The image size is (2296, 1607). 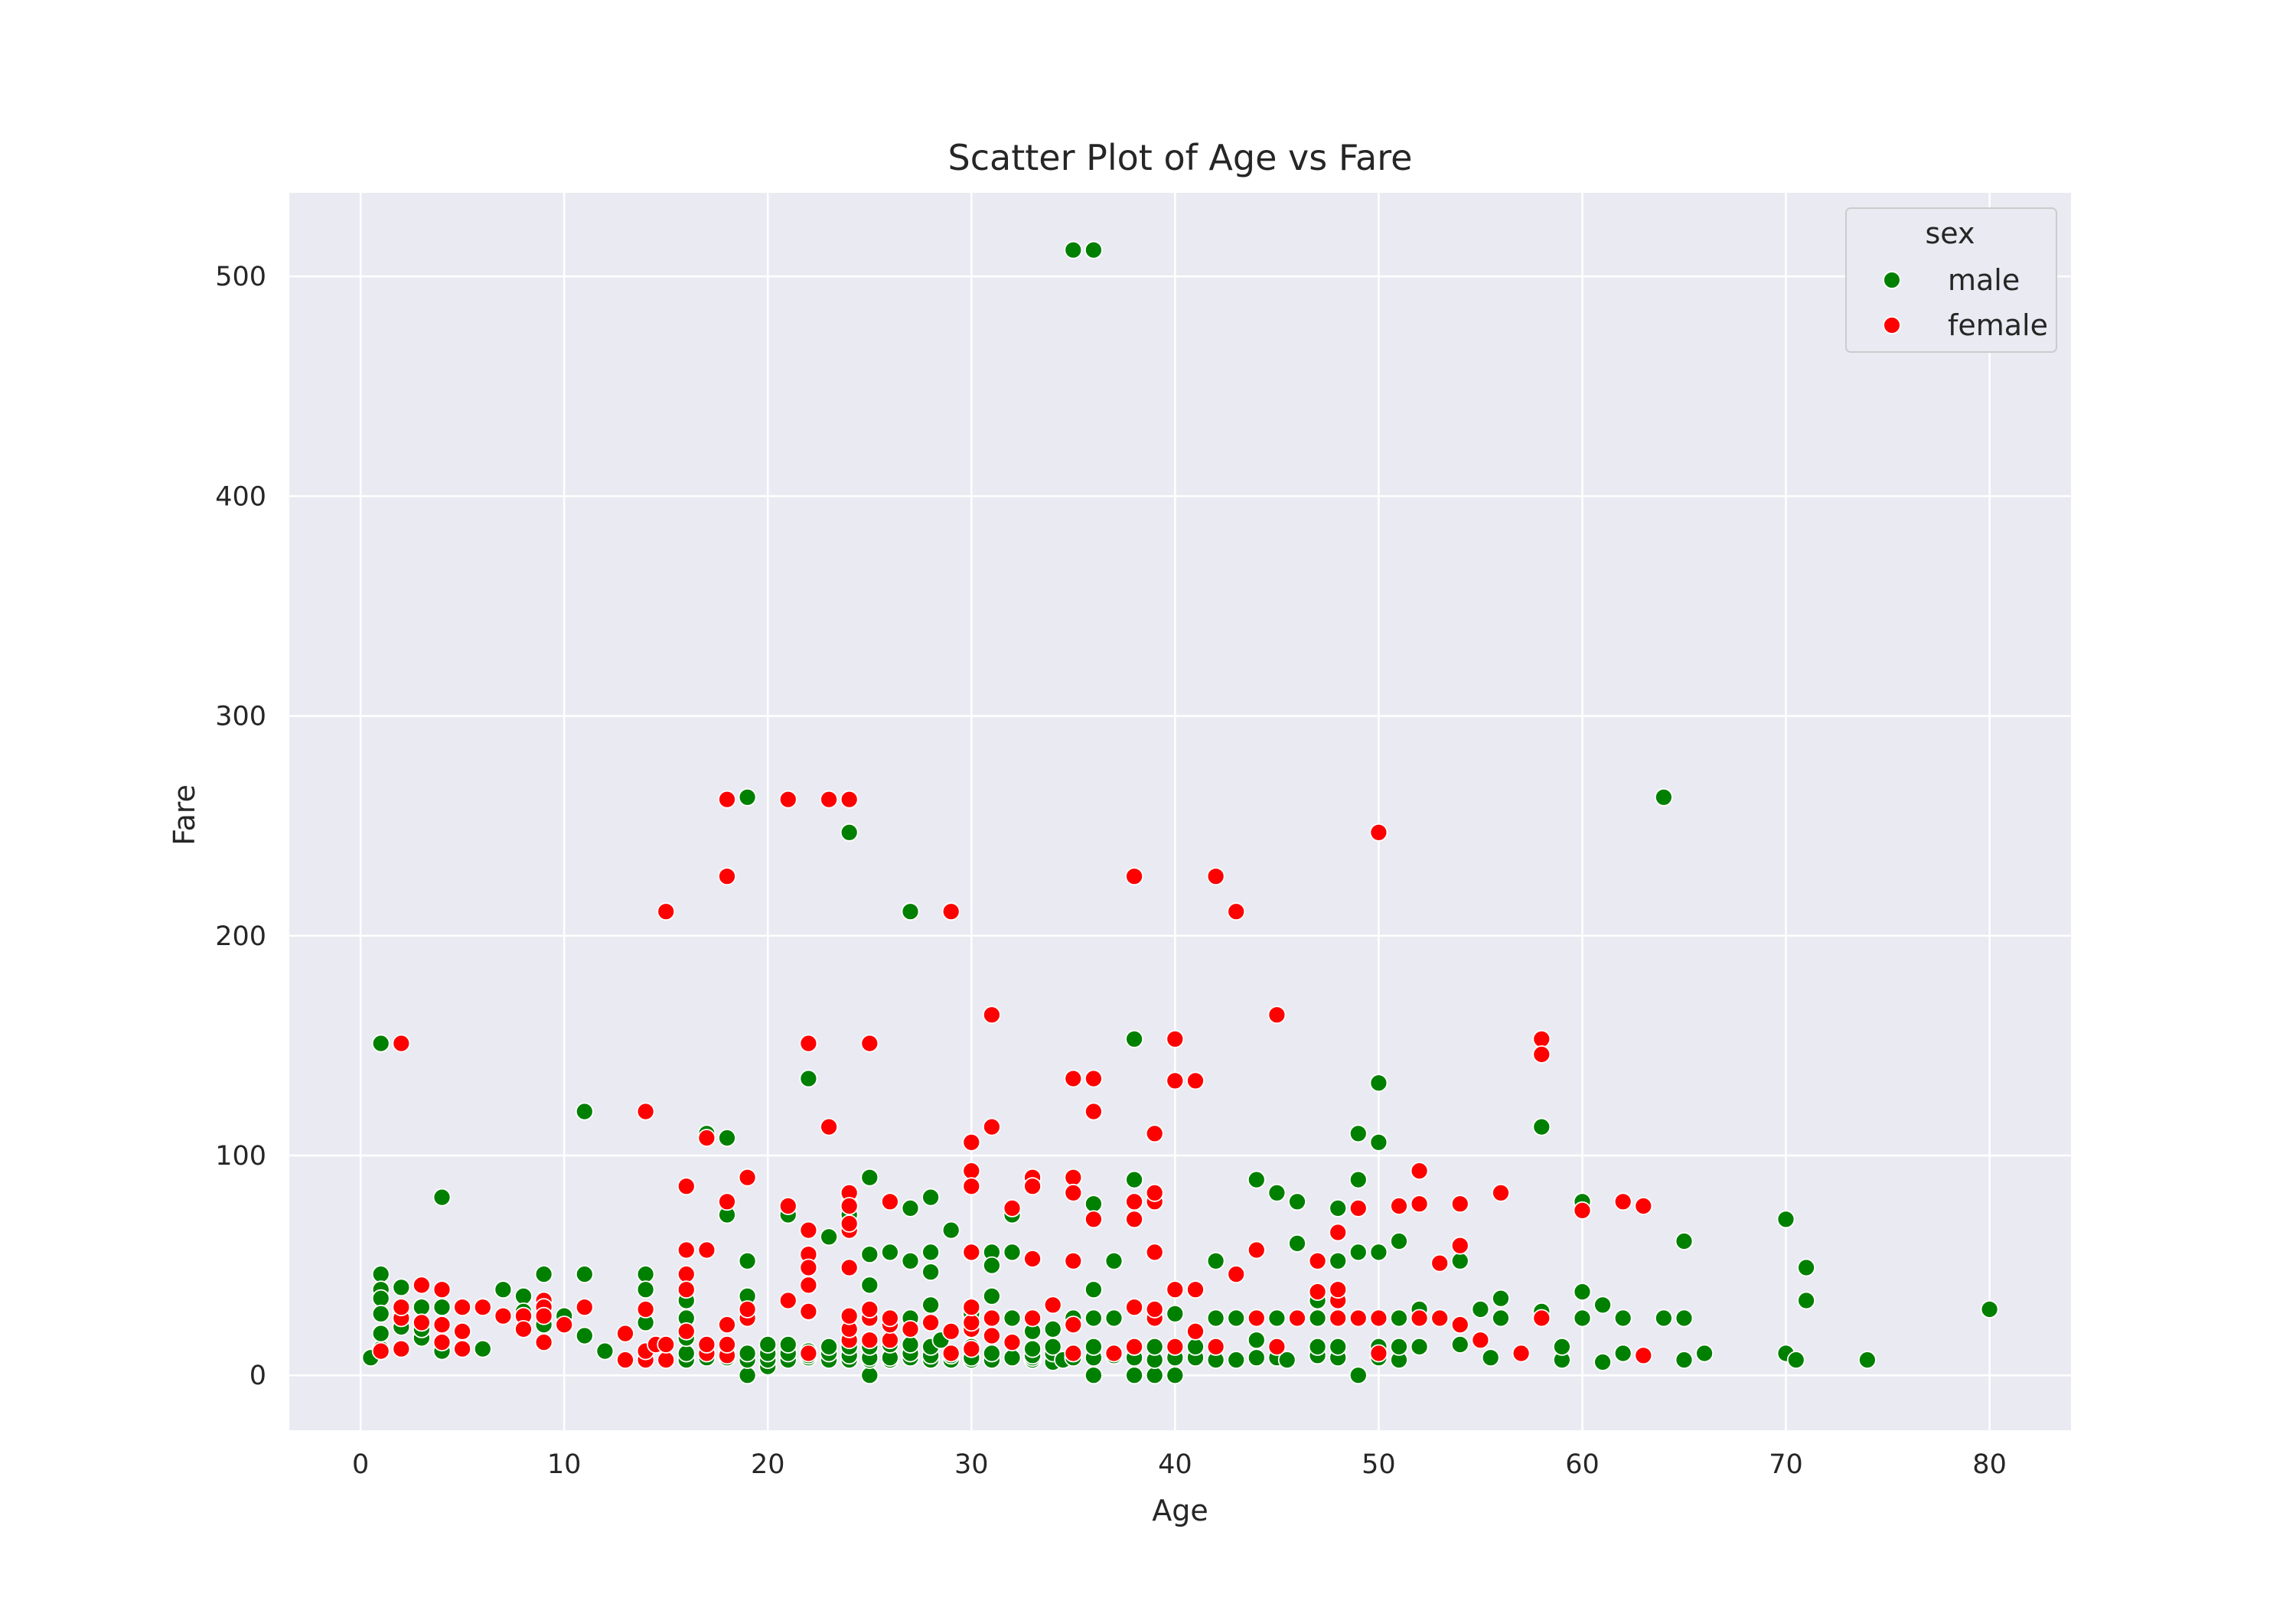 I want to click on x-tick-label: 50, so click(x=1379, y=1464).